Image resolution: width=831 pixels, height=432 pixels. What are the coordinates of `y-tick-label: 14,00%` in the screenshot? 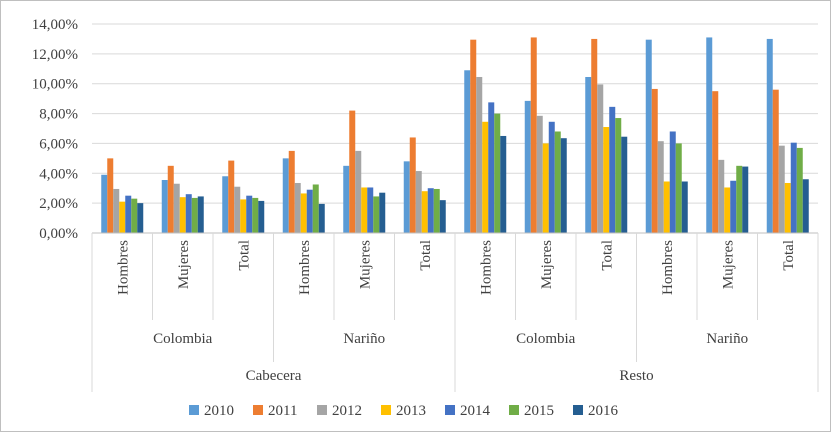 It's located at (55, 25).